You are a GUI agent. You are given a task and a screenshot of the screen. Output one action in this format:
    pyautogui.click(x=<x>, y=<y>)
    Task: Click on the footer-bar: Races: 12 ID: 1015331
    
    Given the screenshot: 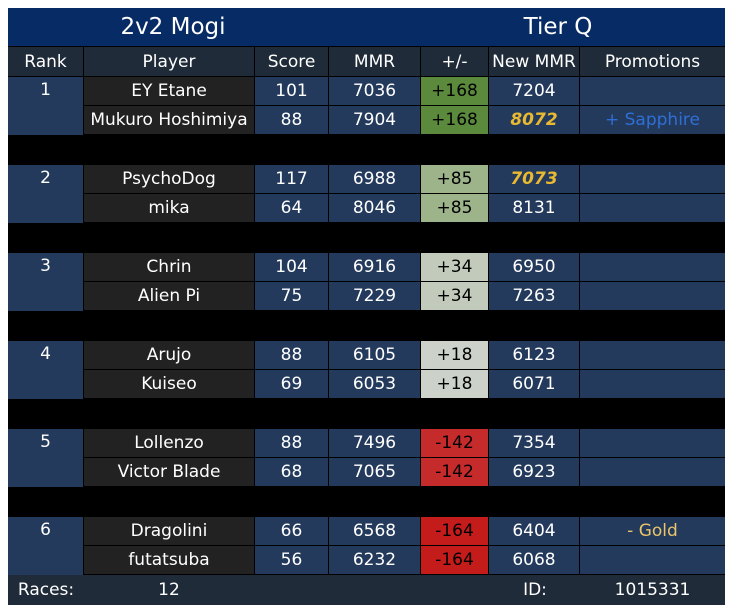 What is the action you would take?
    pyautogui.click(x=366, y=590)
    